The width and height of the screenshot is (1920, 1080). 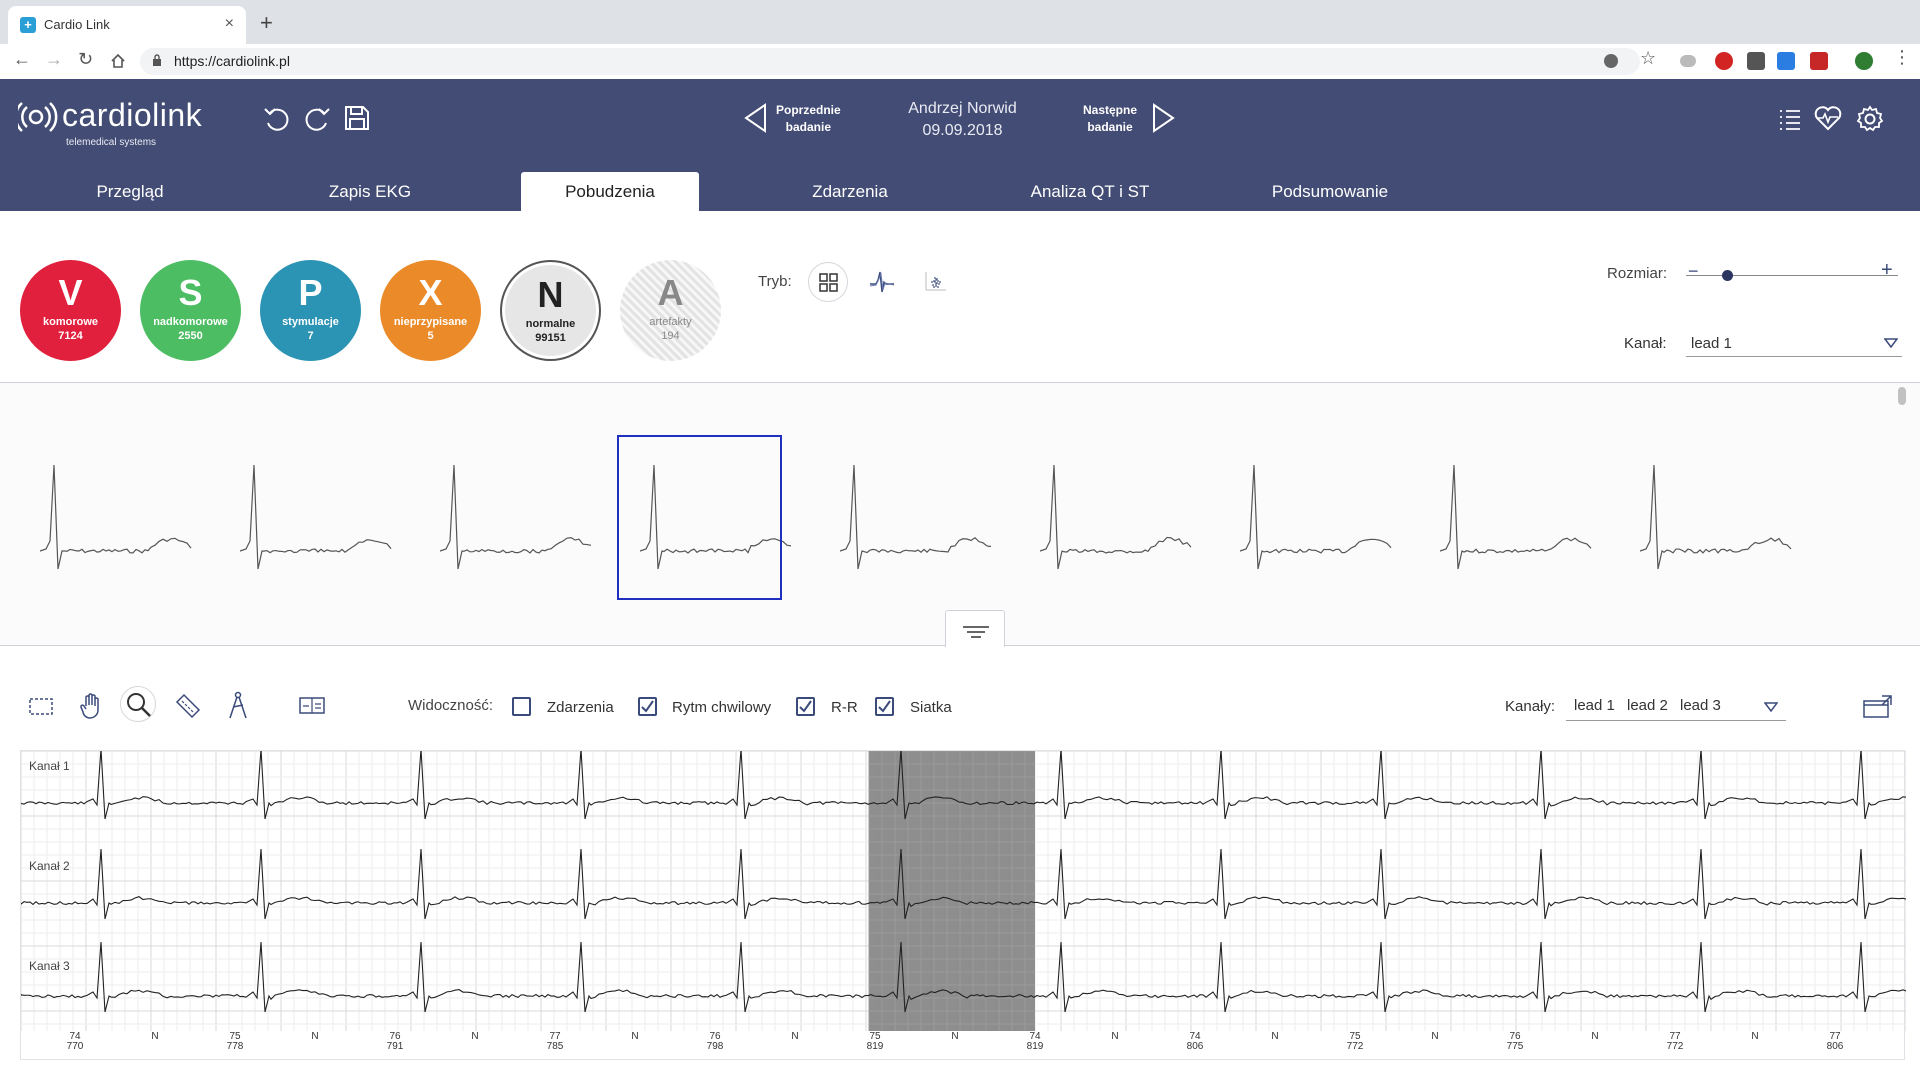 What do you see at coordinates (118, 61) in the screenshot?
I see `home-icon` at bounding box center [118, 61].